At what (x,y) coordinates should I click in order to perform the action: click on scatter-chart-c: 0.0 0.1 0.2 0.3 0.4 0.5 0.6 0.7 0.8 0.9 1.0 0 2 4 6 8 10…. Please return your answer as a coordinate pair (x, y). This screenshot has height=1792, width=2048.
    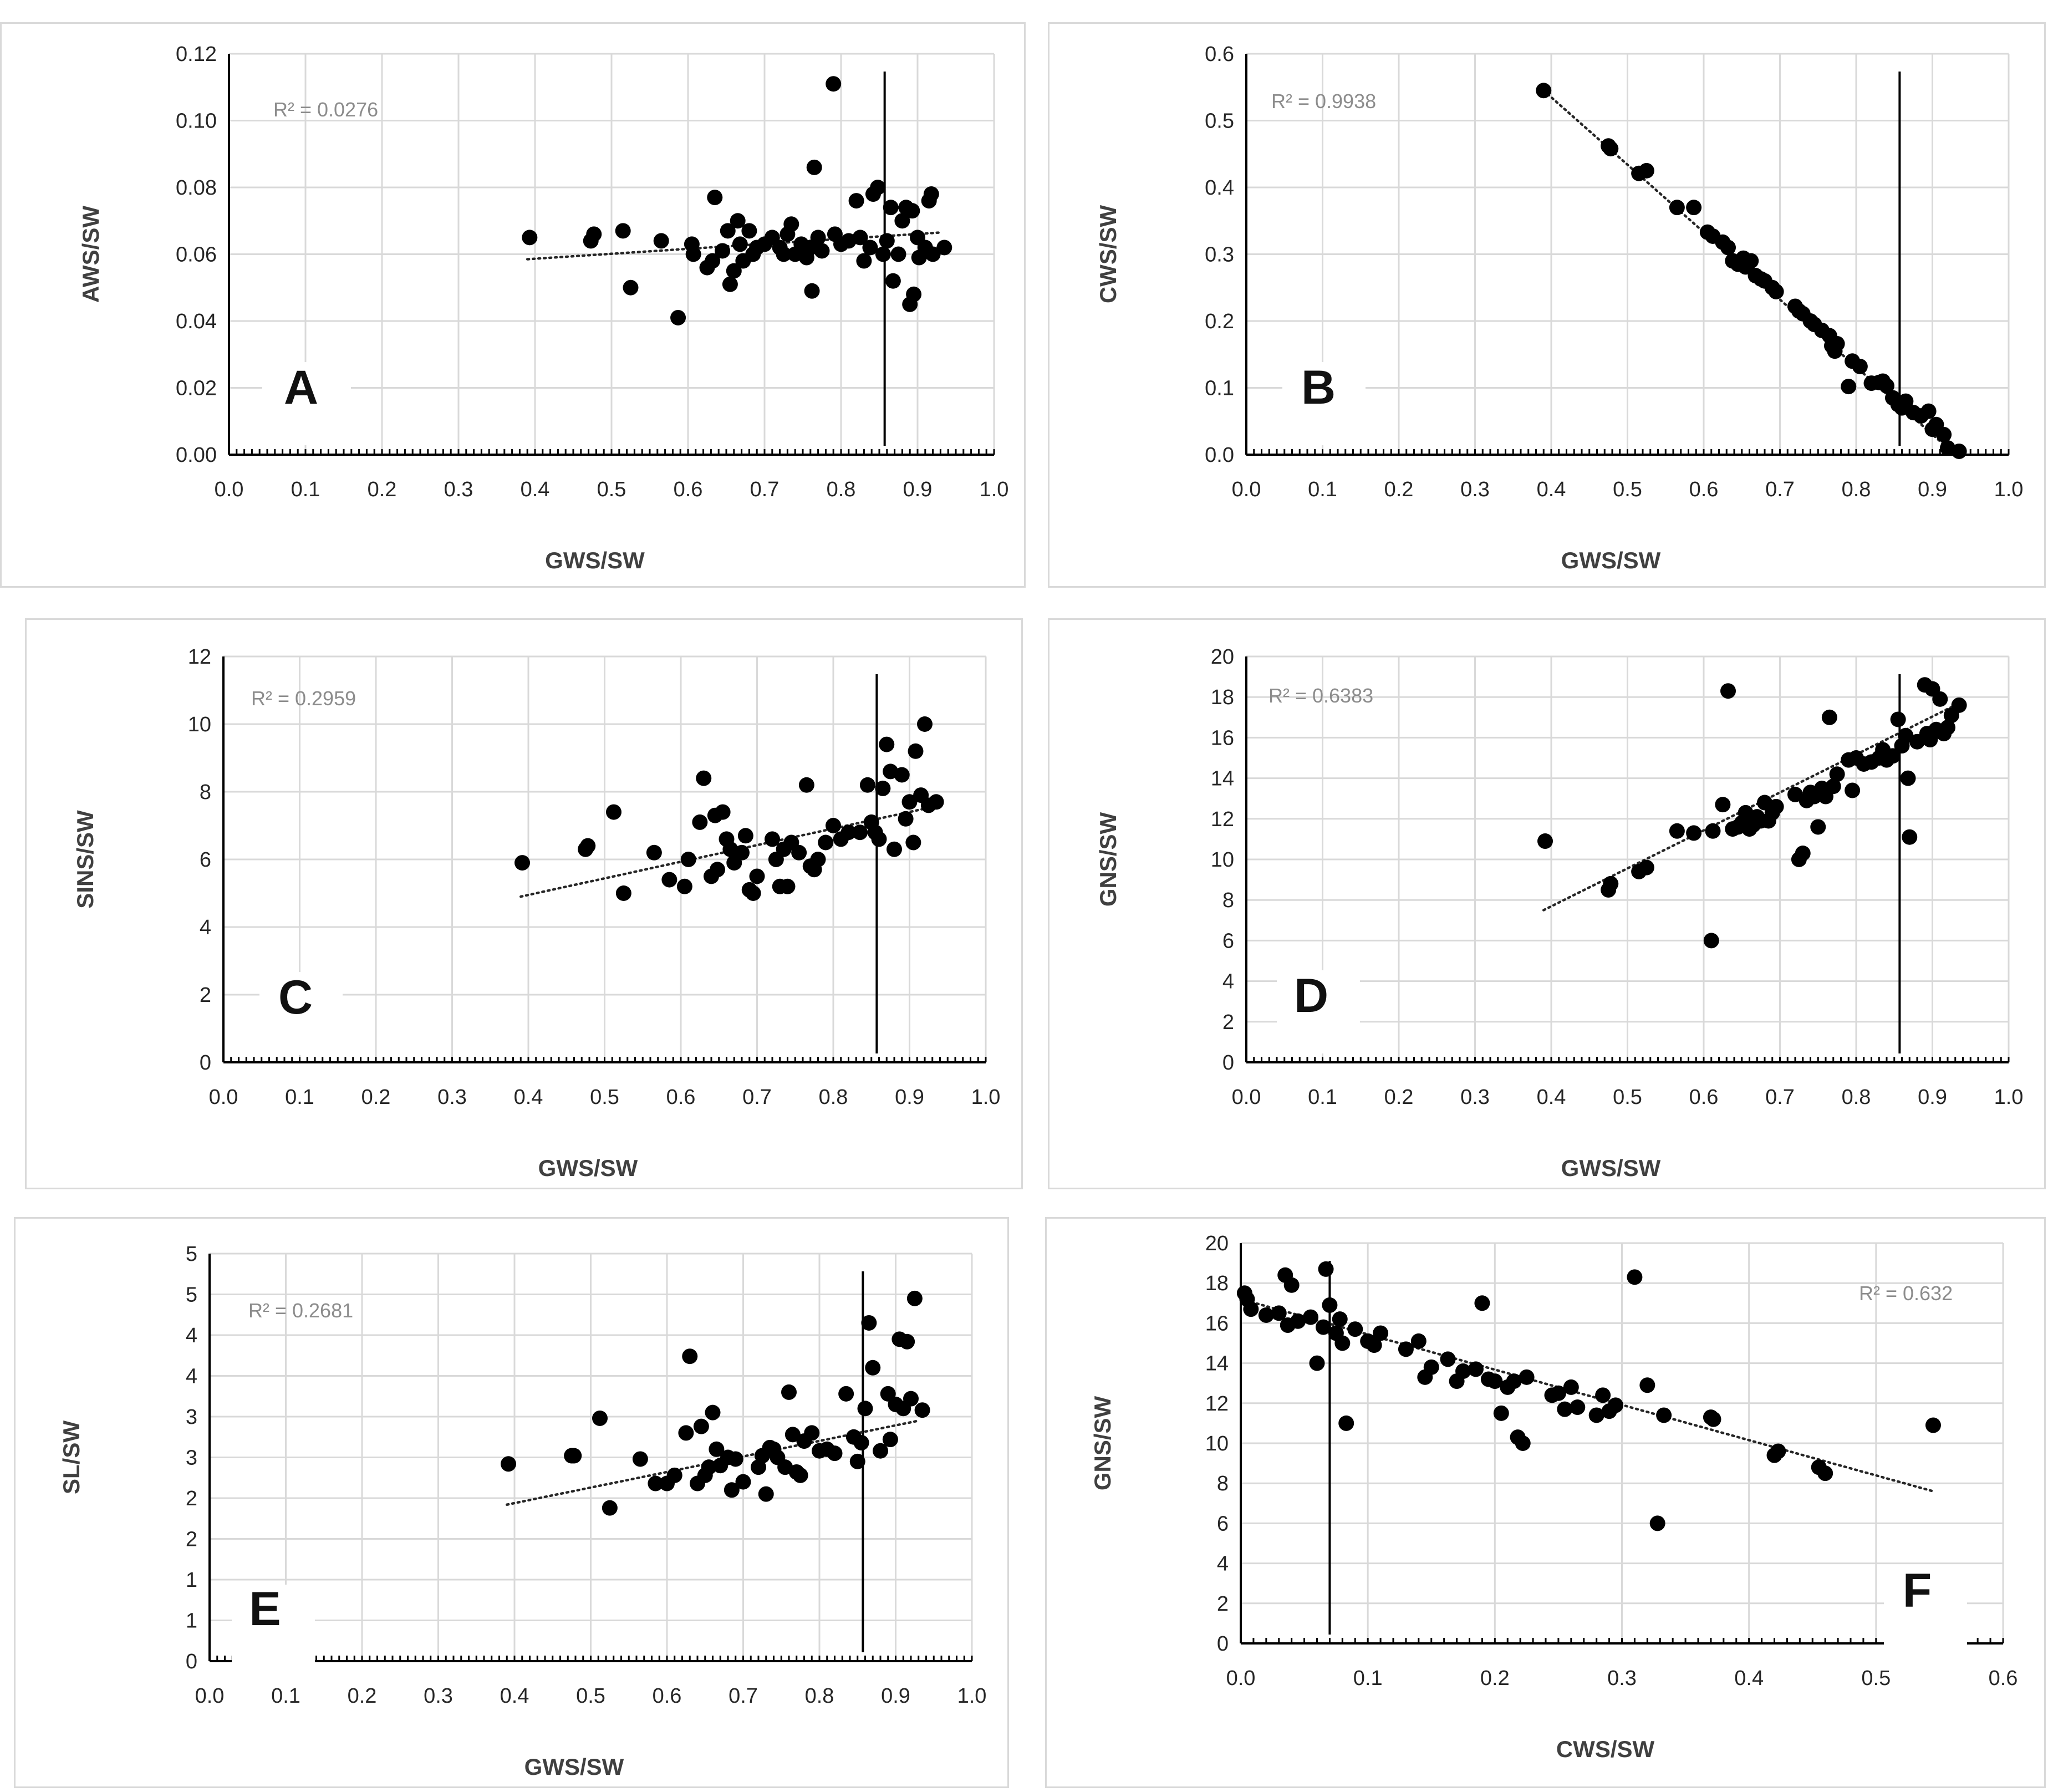
    Looking at the image, I should click on (536, 913).